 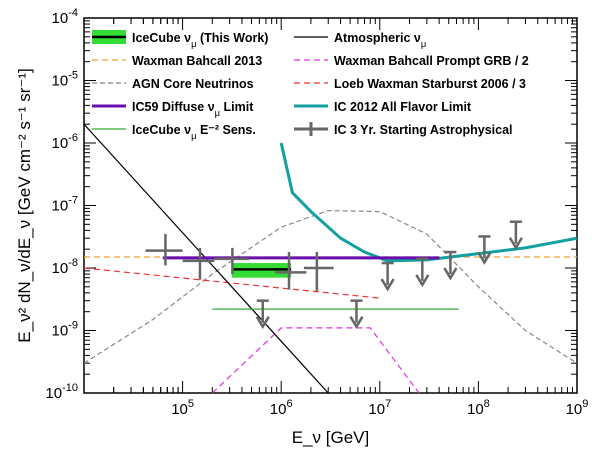 I want to click on y-tick-exp: -10, so click(x=70, y=388).